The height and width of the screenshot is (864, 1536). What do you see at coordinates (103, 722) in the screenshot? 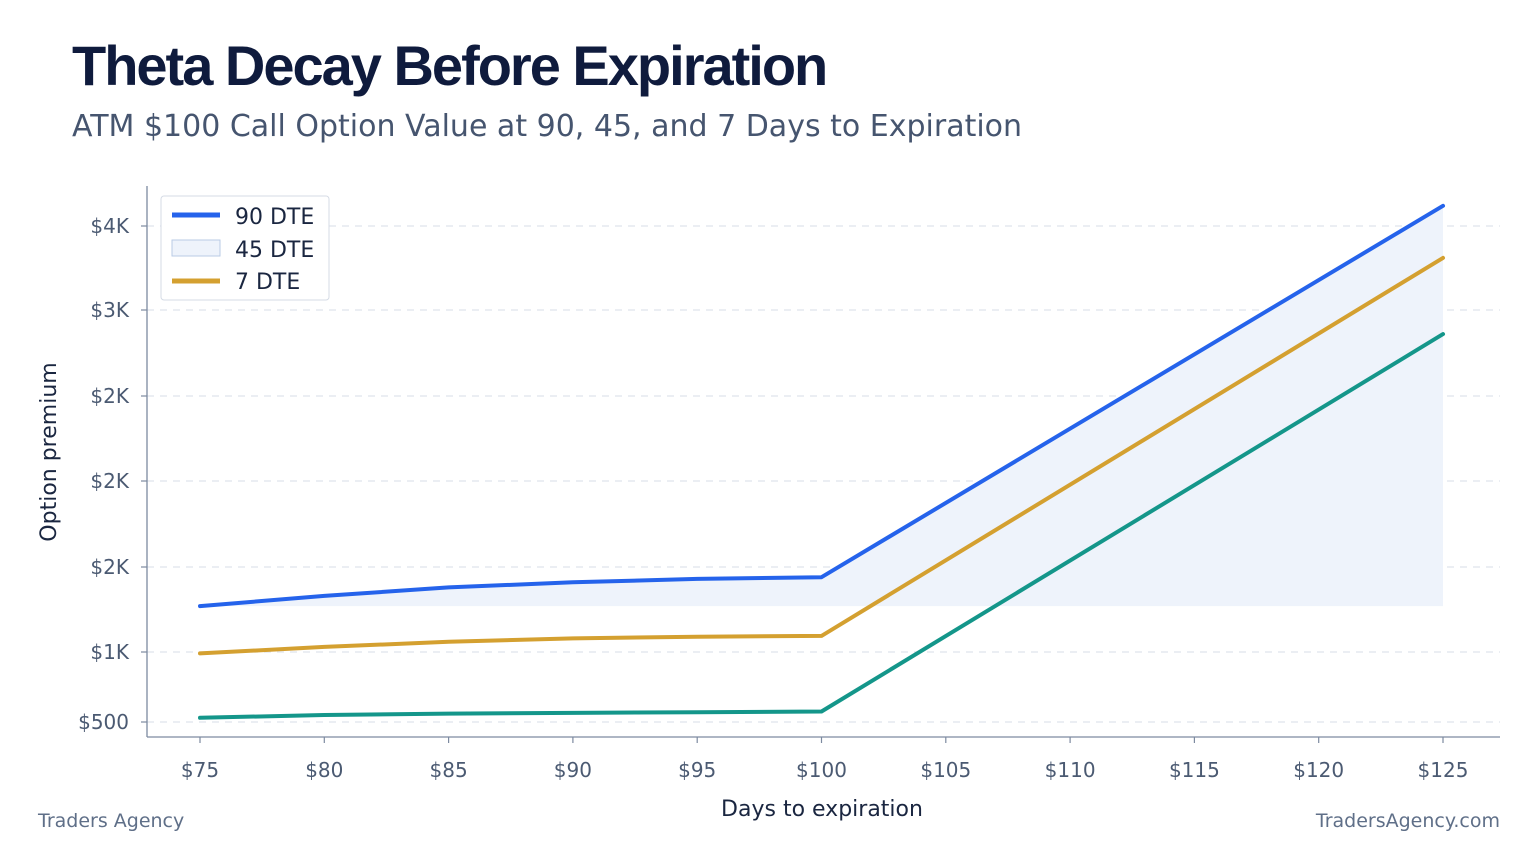
I see `y-tick-label: $500` at bounding box center [103, 722].